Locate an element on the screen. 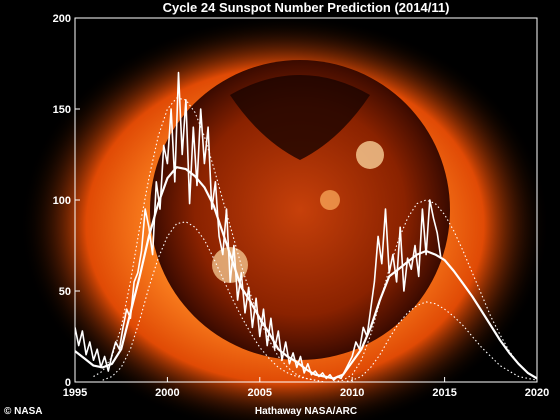 The width and height of the screenshot is (560, 420). y-tick-label: 200 is located at coordinates (62, 19).